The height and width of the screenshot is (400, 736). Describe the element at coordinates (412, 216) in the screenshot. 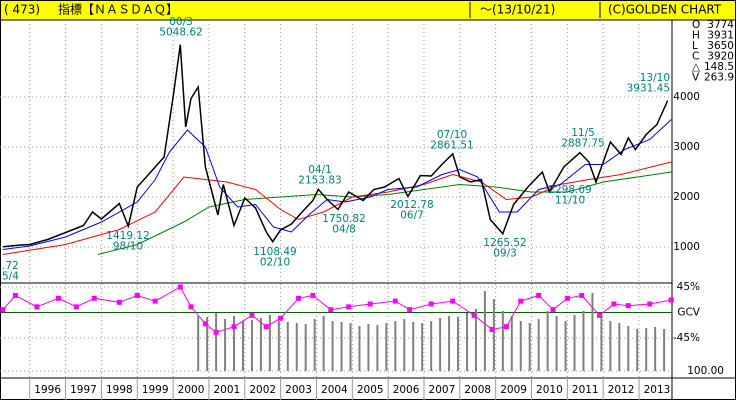

I see `annotation: 06/7` at that location.